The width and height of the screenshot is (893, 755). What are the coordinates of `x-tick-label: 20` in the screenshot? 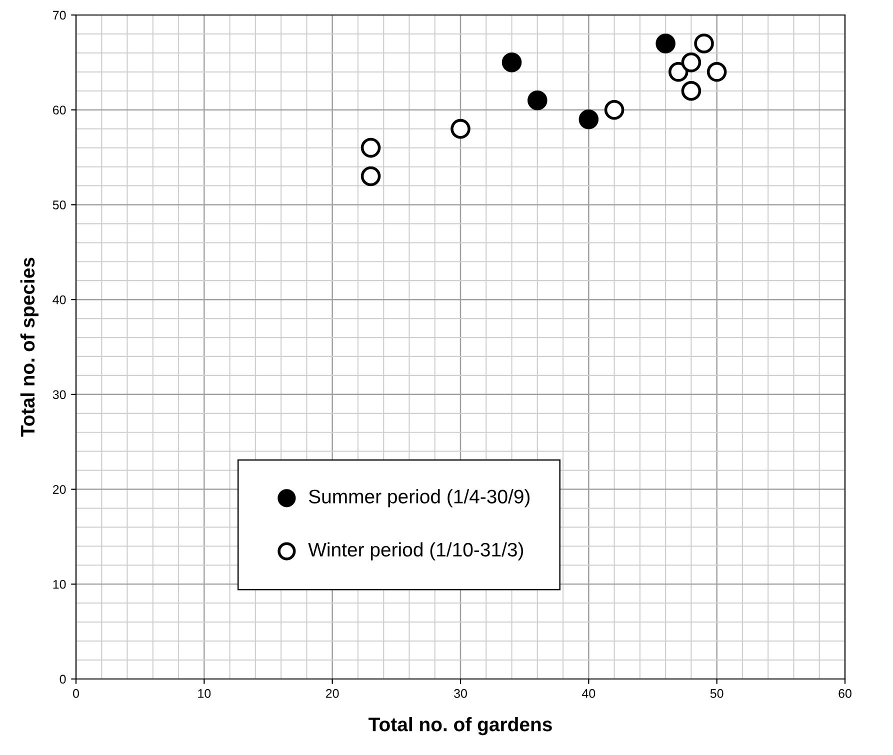 It's located at (332, 693).